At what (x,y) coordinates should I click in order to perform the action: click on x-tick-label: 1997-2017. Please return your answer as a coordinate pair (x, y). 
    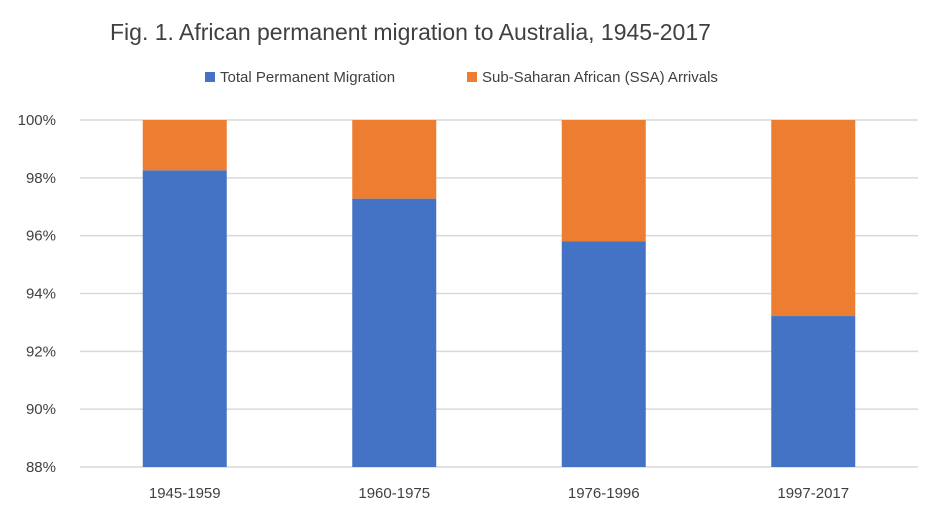
    Looking at the image, I should click on (813, 493).